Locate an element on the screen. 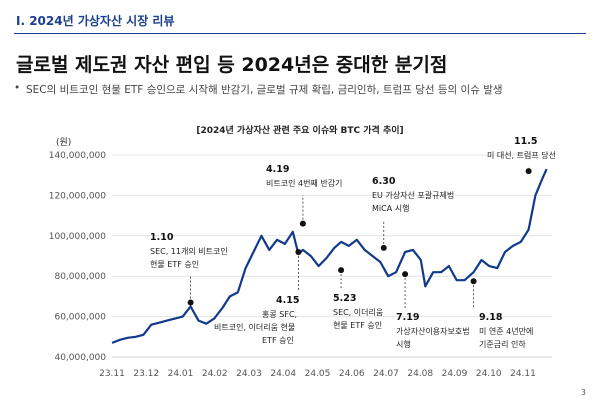 The image size is (600, 405). annotation-date: 6.30 is located at coordinates (384, 181).